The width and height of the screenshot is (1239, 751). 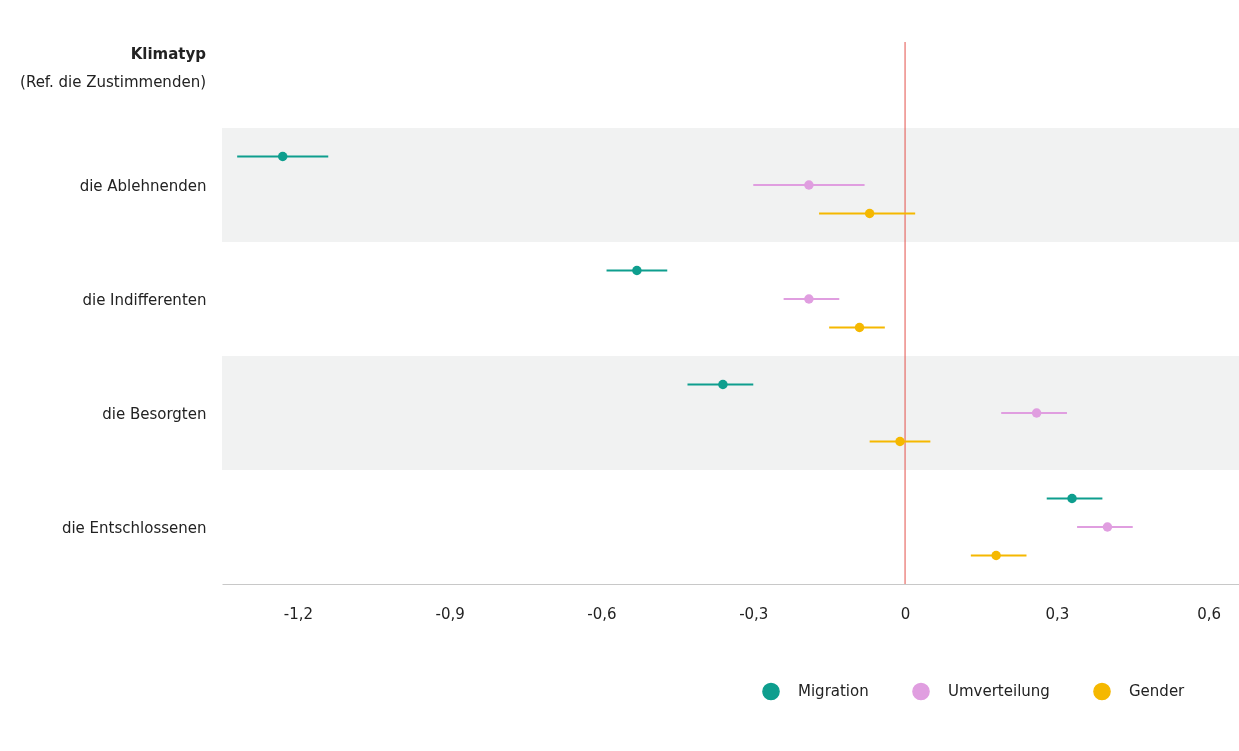 What do you see at coordinates (168, 53) in the screenshot?
I see `y-axis-title: Klimatyp` at bounding box center [168, 53].